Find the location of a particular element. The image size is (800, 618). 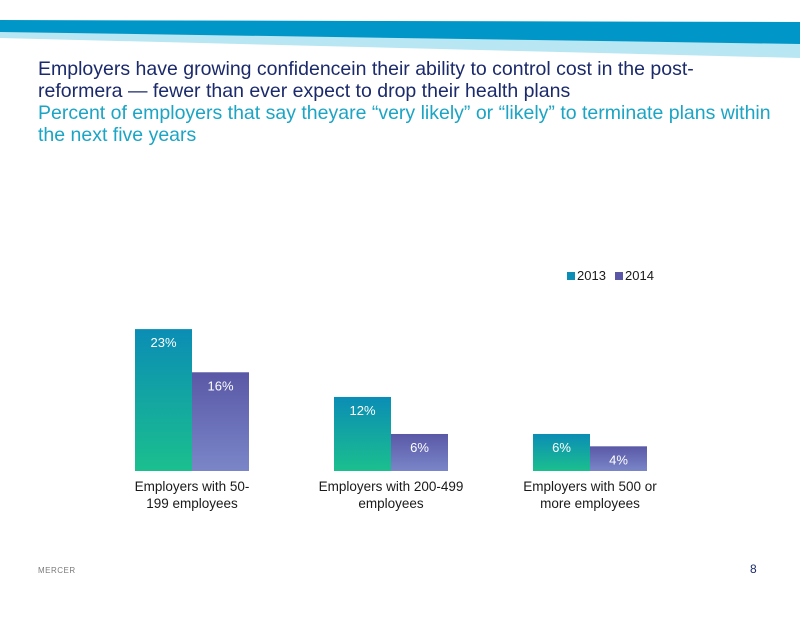

category-label-3: Employers with 500 or more employees is located at coordinates (590, 495).